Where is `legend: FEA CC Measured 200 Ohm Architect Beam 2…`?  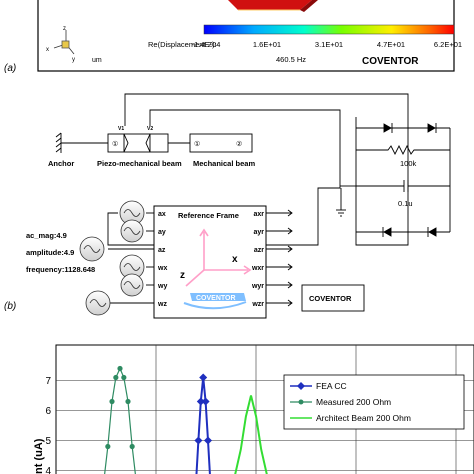 legend: FEA CC Measured 200 Ohm Architect Beam 2… is located at coordinates (374, 402).